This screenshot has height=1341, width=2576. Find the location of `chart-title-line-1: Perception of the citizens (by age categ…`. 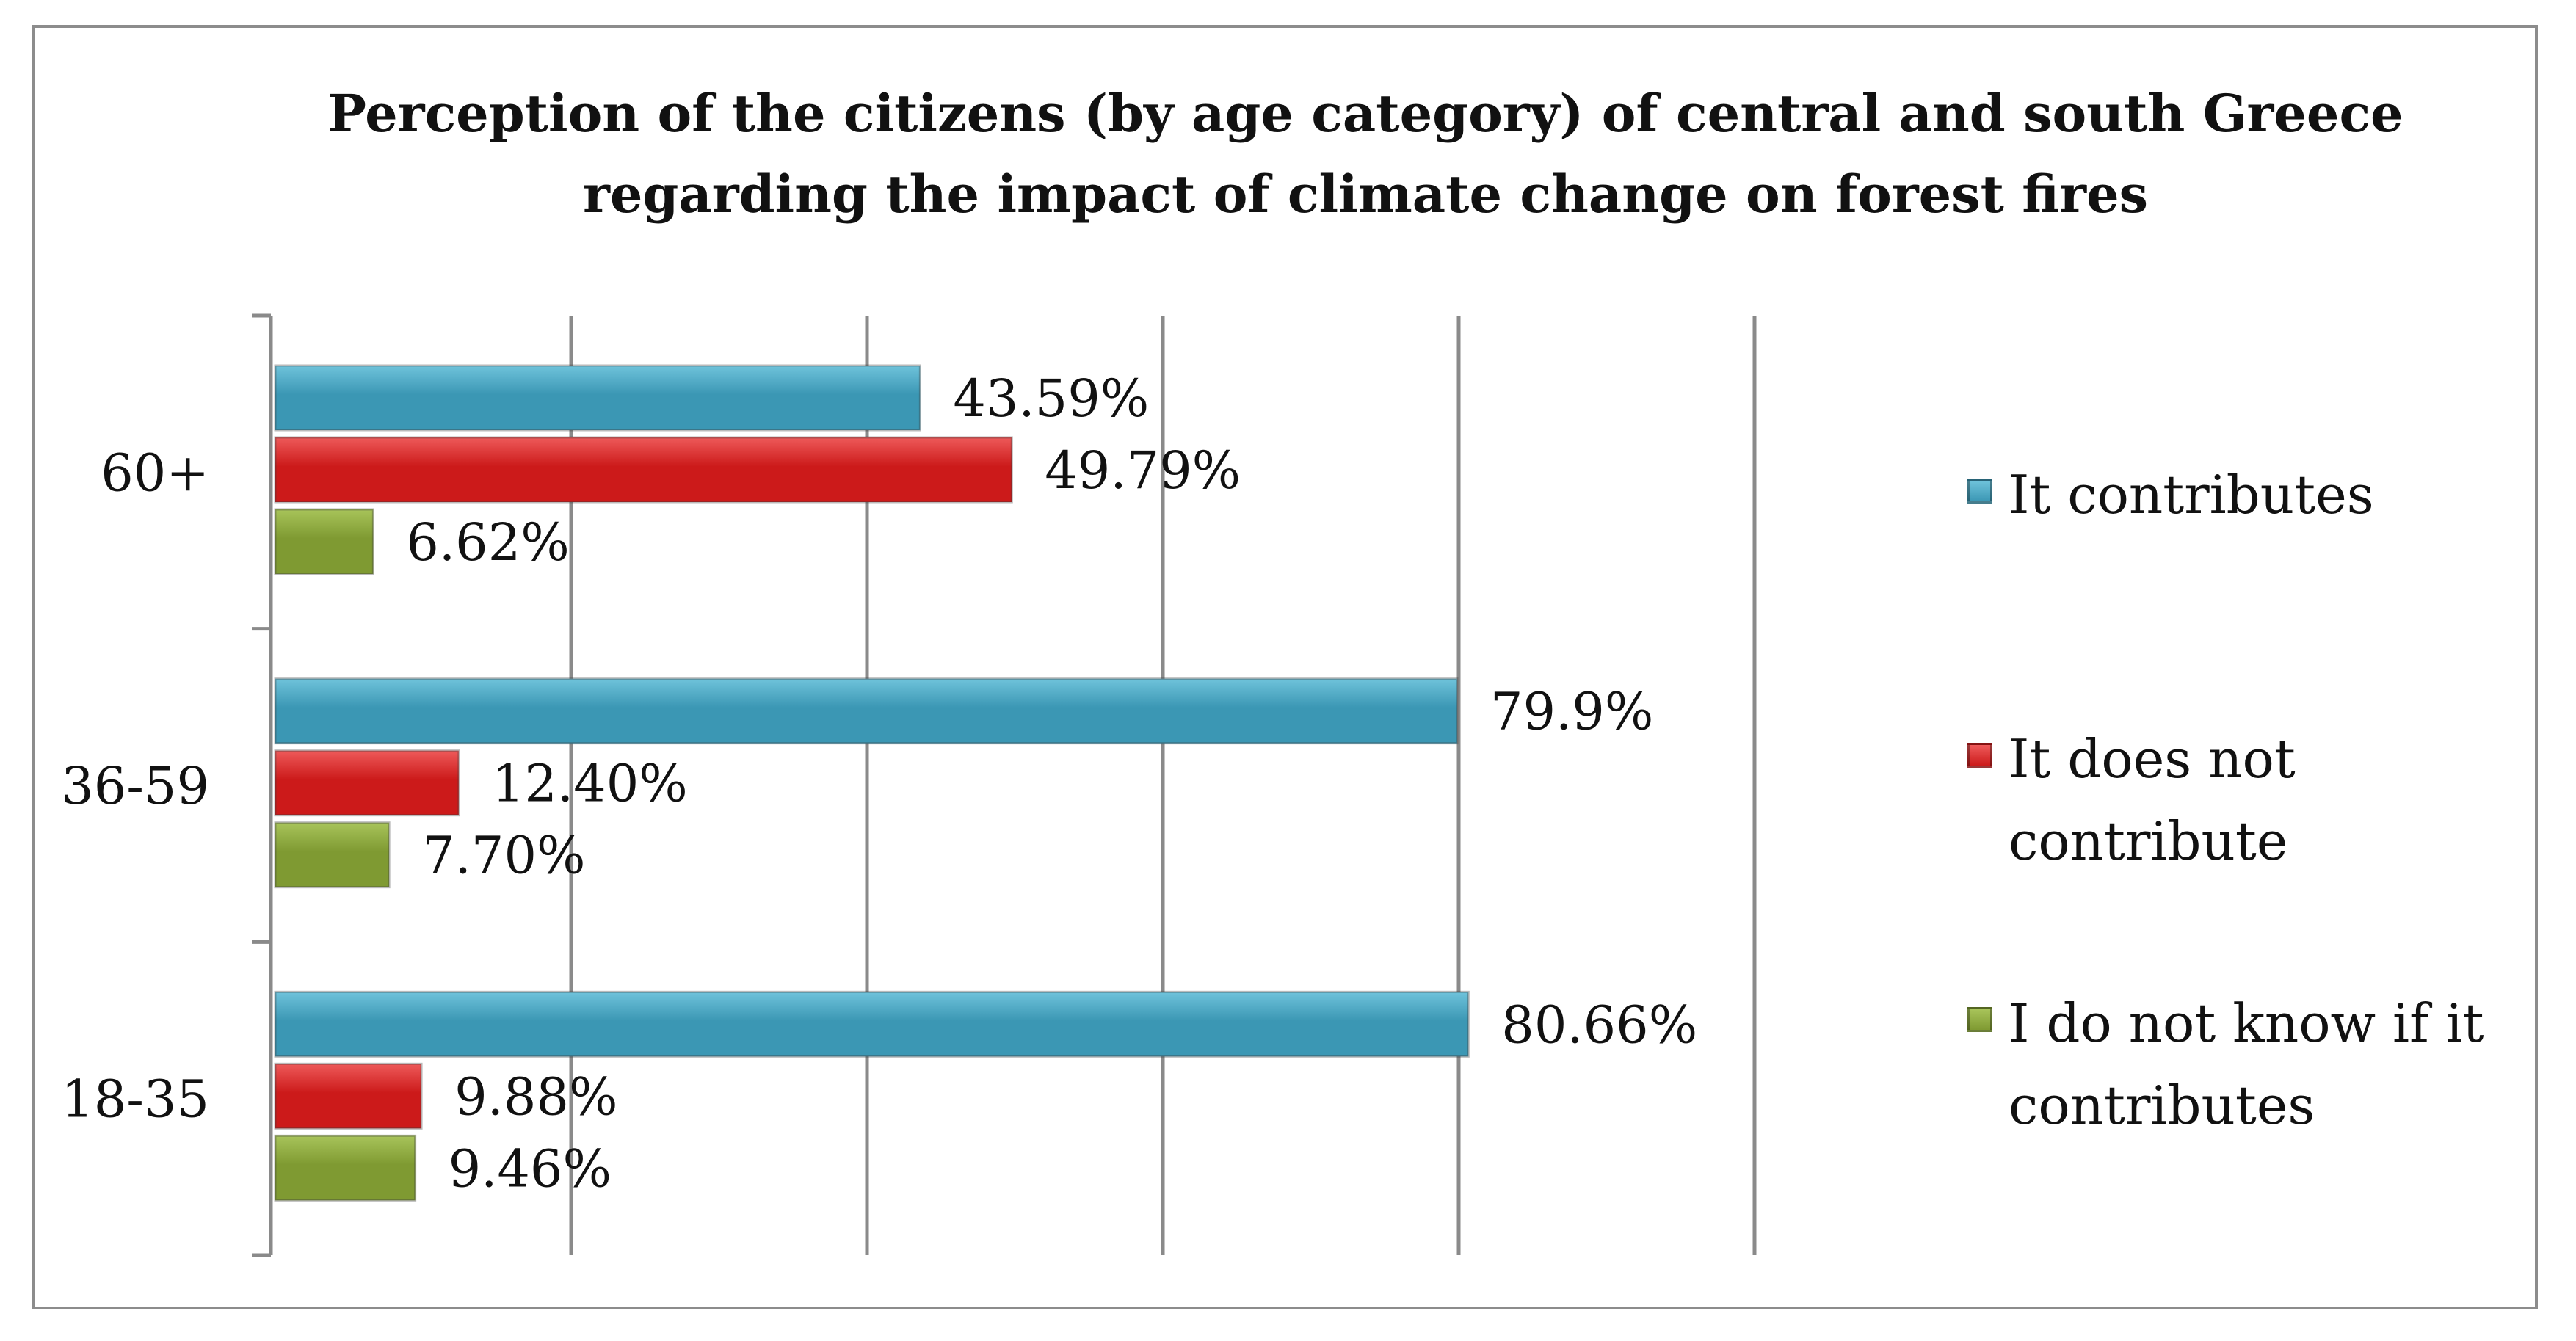

chart-title-line-1: Perception of the citizens (by age categ… is located at coordinates (1365, 113).